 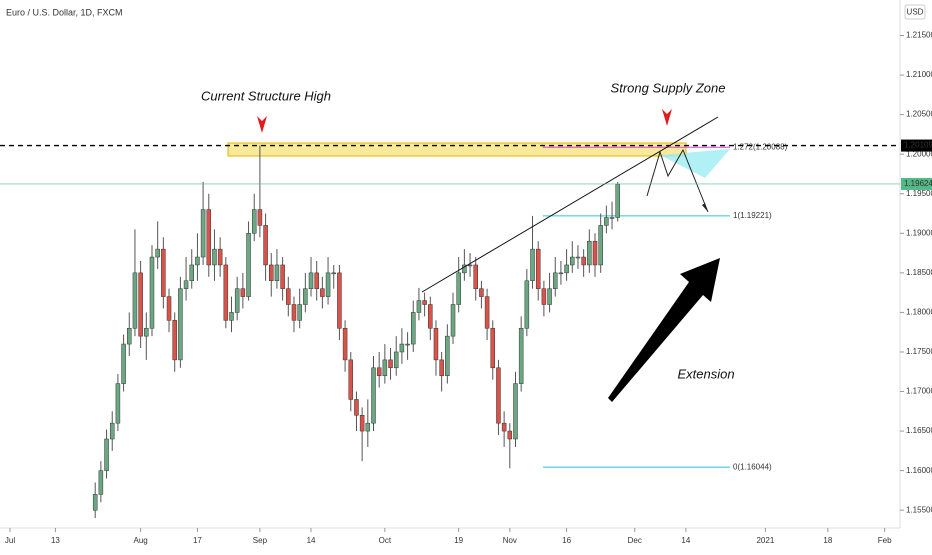 I want to click on chart-title: Euro / U.S. Dollar, 1D, FXCM, so click(x=64, y=12).